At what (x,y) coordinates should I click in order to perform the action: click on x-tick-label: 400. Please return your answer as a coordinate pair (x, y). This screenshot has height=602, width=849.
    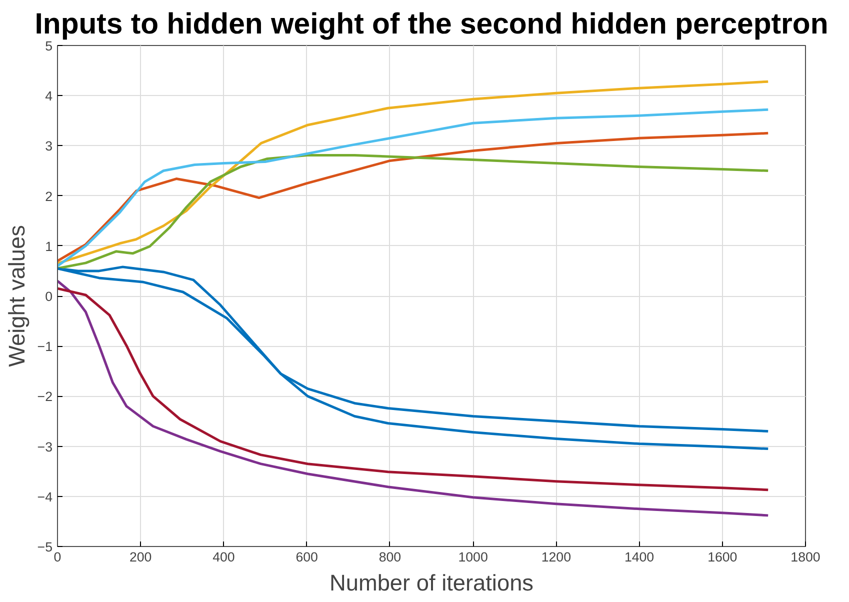
    Looking at the image, I should click on (223, 557).